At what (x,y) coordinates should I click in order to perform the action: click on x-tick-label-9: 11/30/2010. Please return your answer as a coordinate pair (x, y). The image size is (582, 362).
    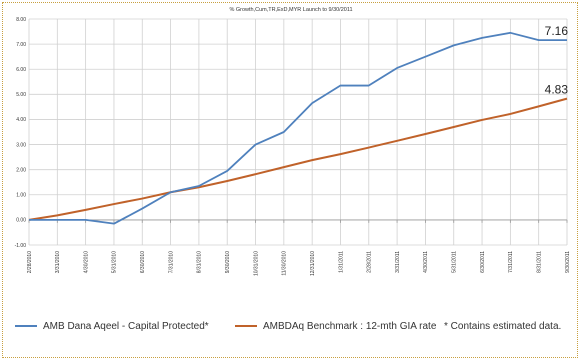
    Looking at the image, I should click on (285, 263).